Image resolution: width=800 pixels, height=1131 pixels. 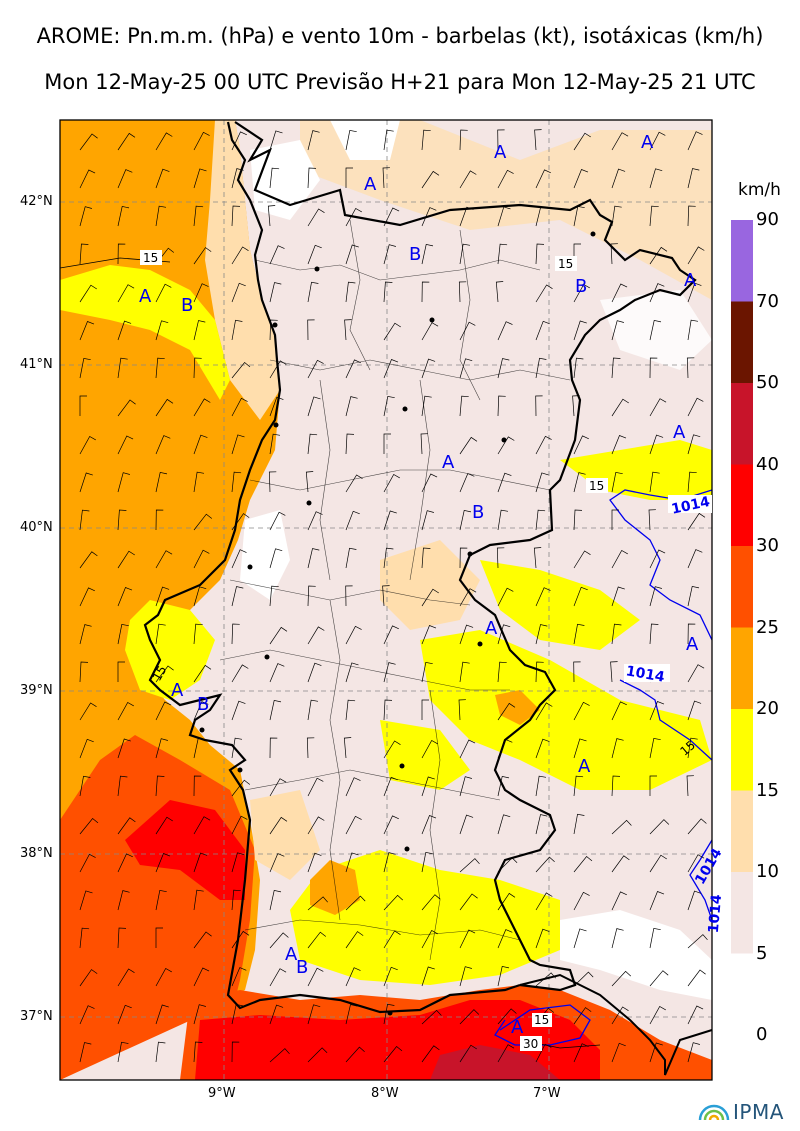 I want to click on lon-label: 8°W, so click(x=385, y=1093).